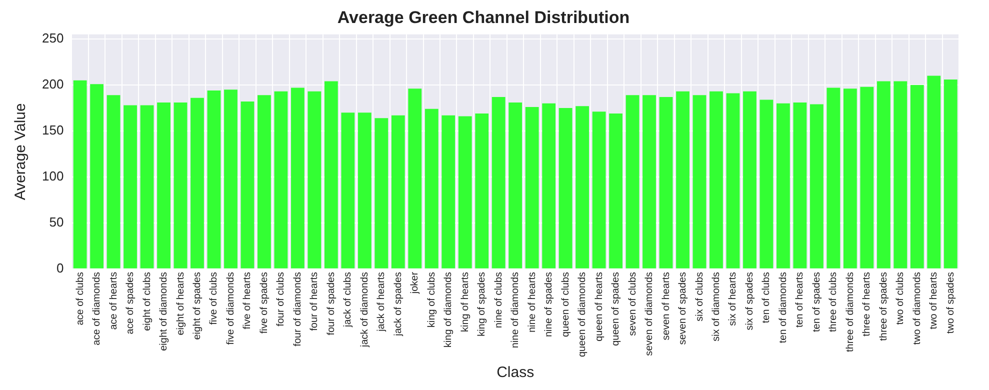 This screenshot has height=390, width=989. What do you see at coordinates (632, 304) in the screenshot?
I see `x-tick-label: seven of clubs` at bounding box center [632, 304].